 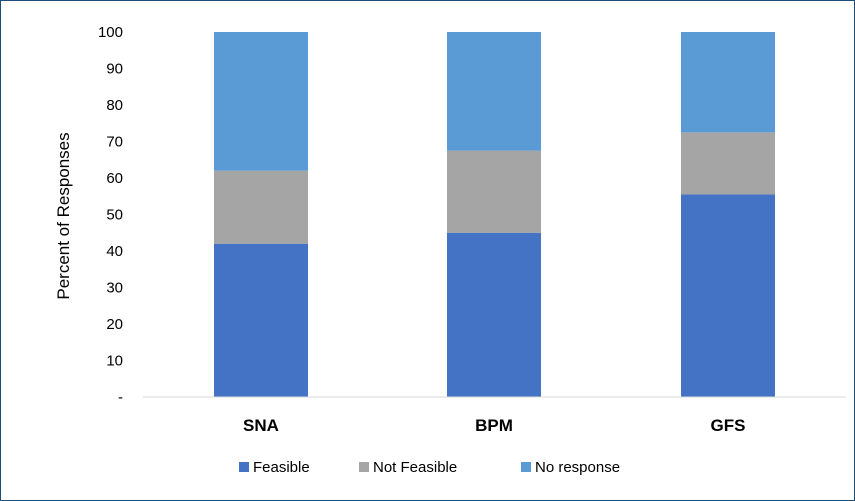 I want to click on bar-gfs-not-feasible, so click(x=728, y=163).